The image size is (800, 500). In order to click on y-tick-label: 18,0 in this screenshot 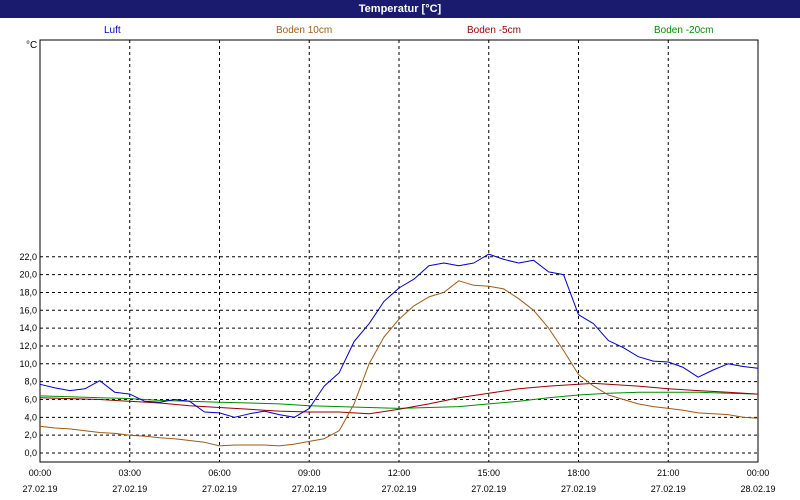, I will do `click(28, 292)`.